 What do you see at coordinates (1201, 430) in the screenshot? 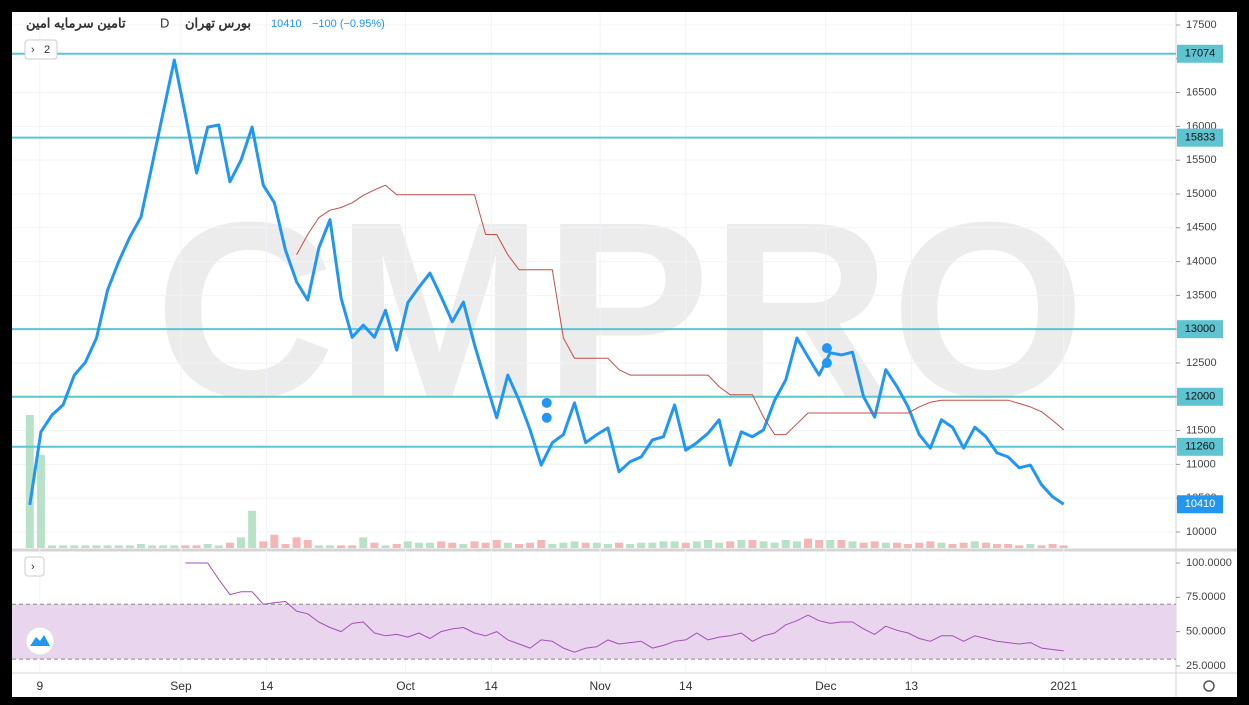
I see `y-tick-label: 11500` at bounding box center [1201, 430].